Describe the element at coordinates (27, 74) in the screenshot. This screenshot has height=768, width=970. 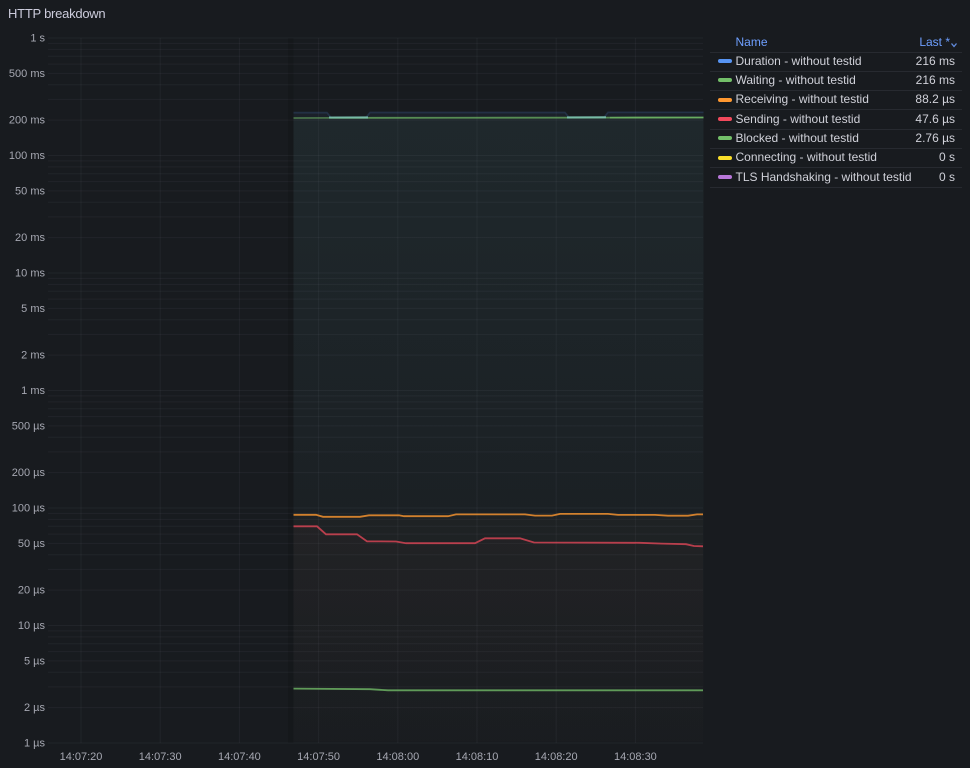
I see `svg-text: 500 ms` at that location.